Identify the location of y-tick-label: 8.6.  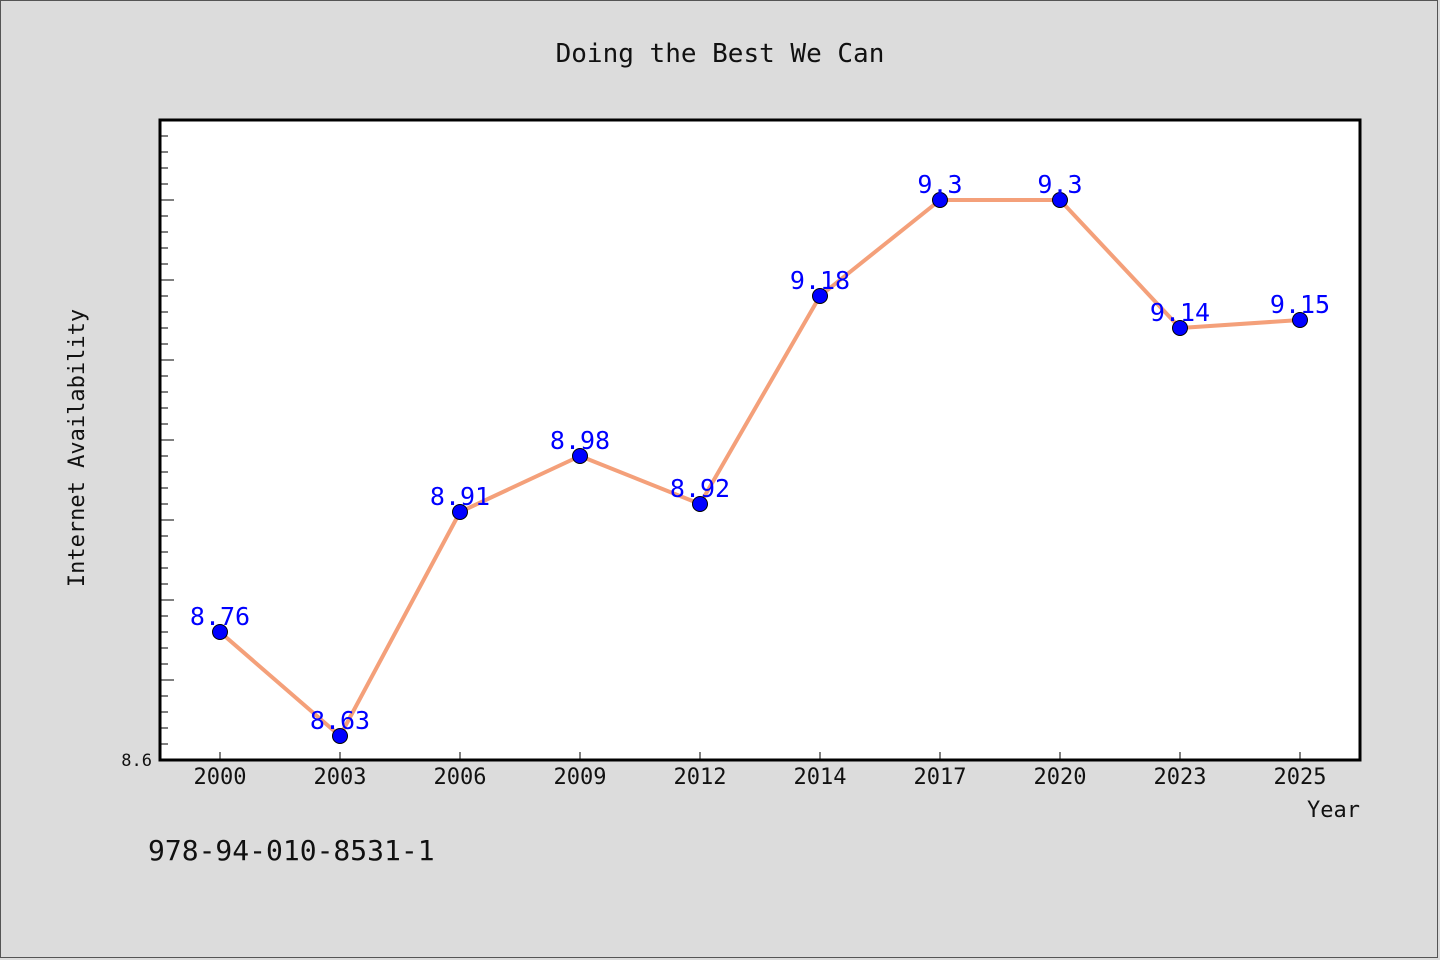
(136, 761).